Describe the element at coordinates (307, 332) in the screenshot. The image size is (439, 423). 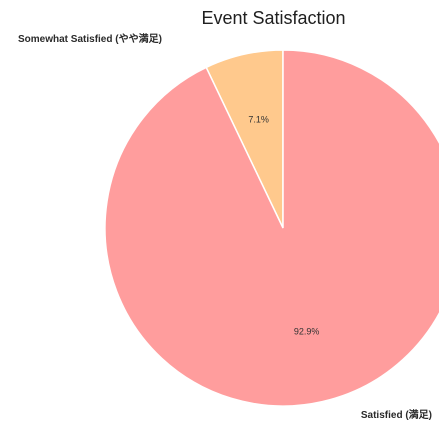
I see `slice-percent-label: 92.9%` at that location.